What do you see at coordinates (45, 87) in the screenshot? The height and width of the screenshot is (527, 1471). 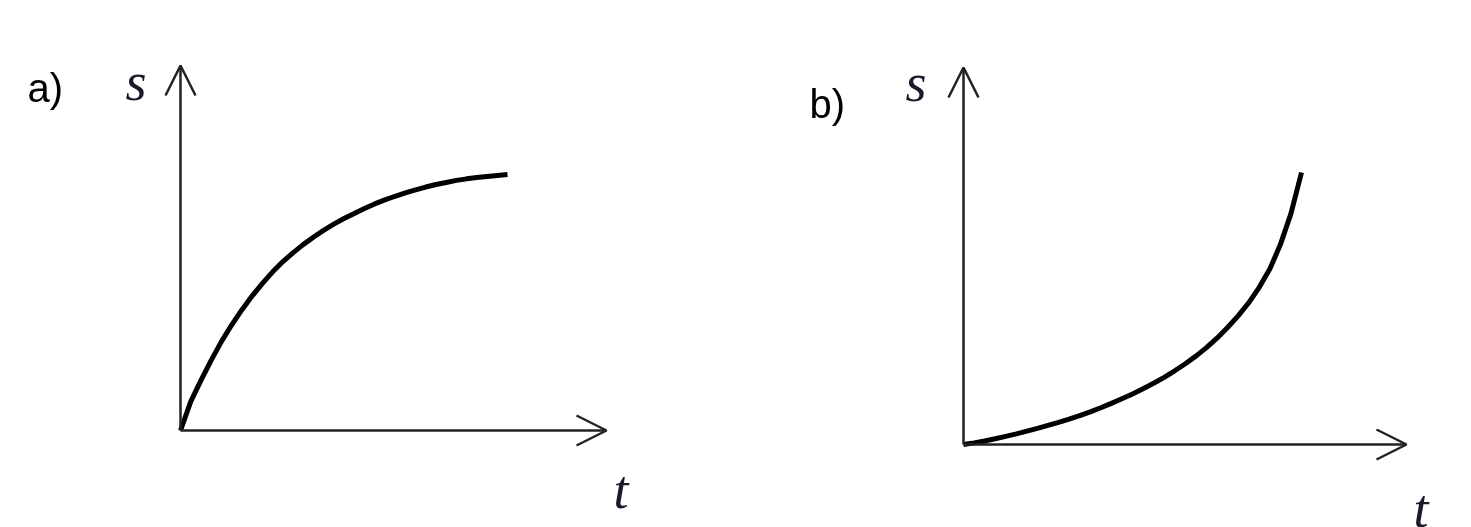 I see `chart-title: a)` at bounding box center [45, 87].